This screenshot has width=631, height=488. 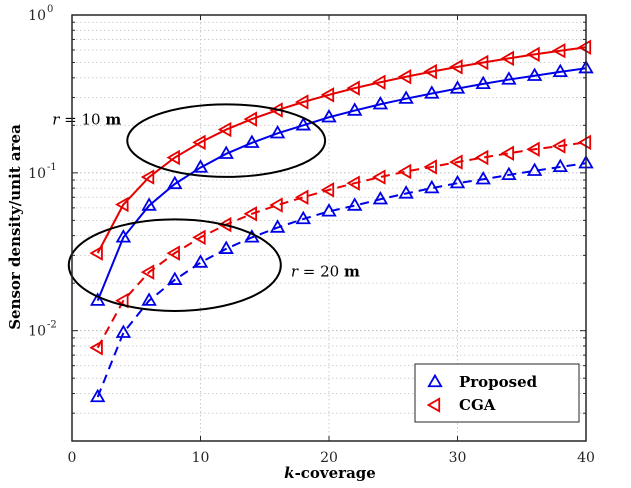 I want to click on x-tick-label: 30, so click(x=458, y=458).